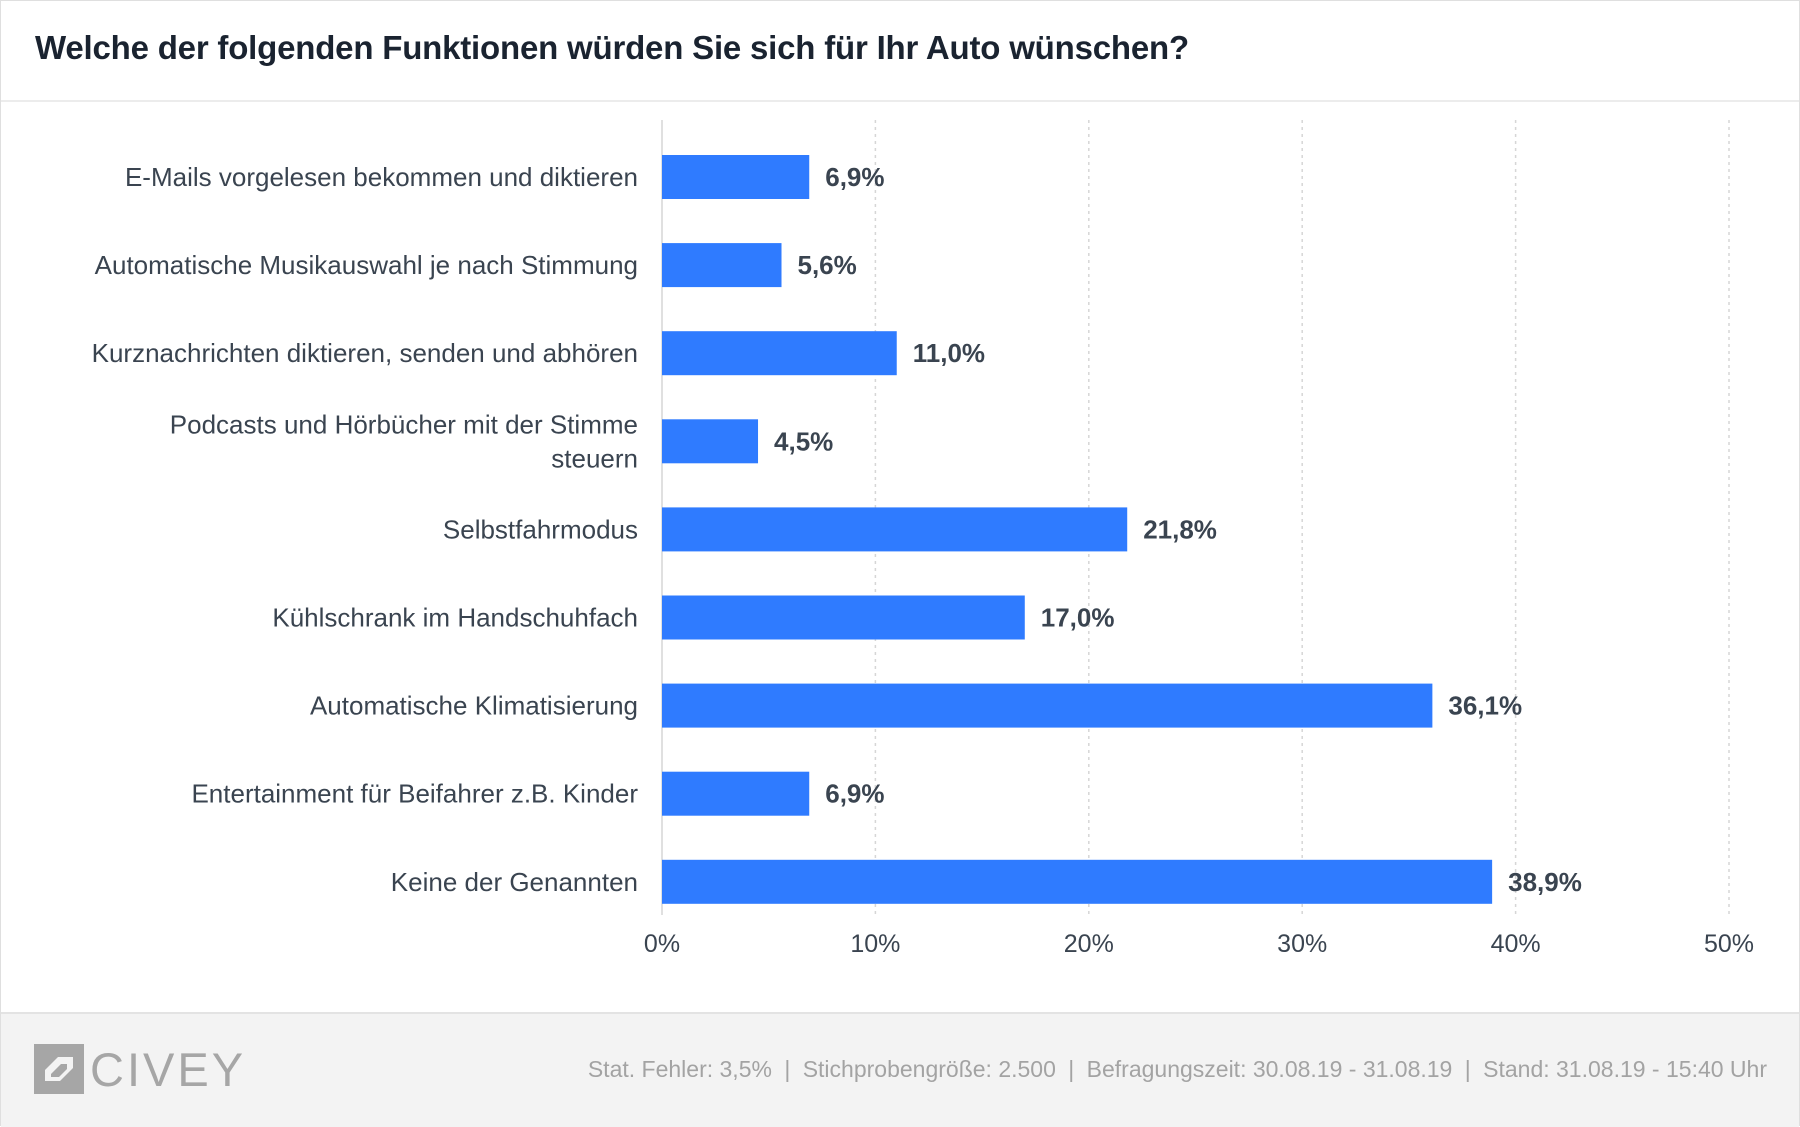  I want to click on civey-logo: CIVEY, so click(140, 1069).